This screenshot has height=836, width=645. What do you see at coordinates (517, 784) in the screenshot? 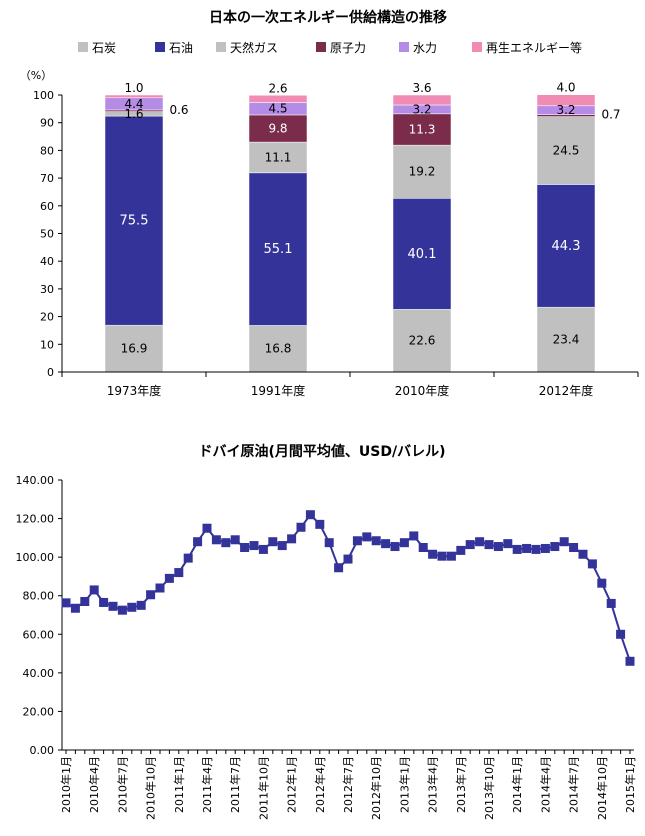
I see `oil-x-tick-label: 2014年1月` at bounding box center [517, 784].